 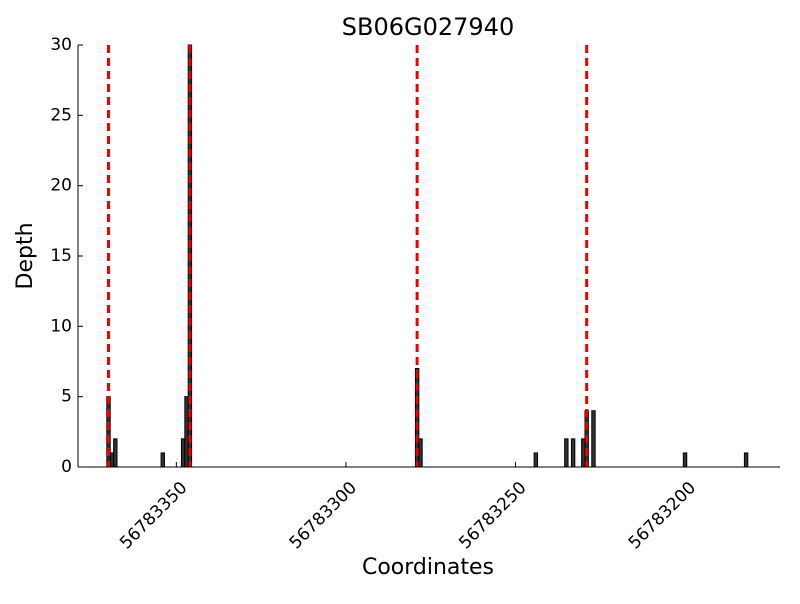 What do you see at coordinates (61, 326) in the screenshot?
I see `y-tick-label: 10` at bounding box center [61, 326].